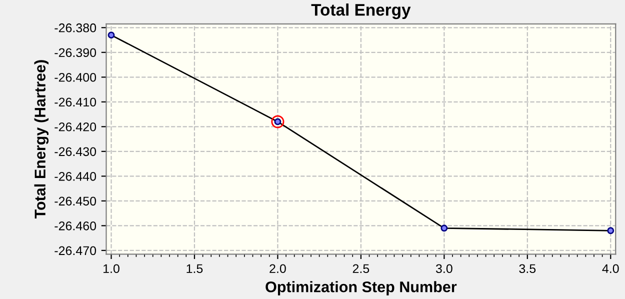  What do you see at coordinates (41, 139) in the screenshot?
I see `y-axis-title: Total Energy (Hartree)` at bounding box center [41, 139].